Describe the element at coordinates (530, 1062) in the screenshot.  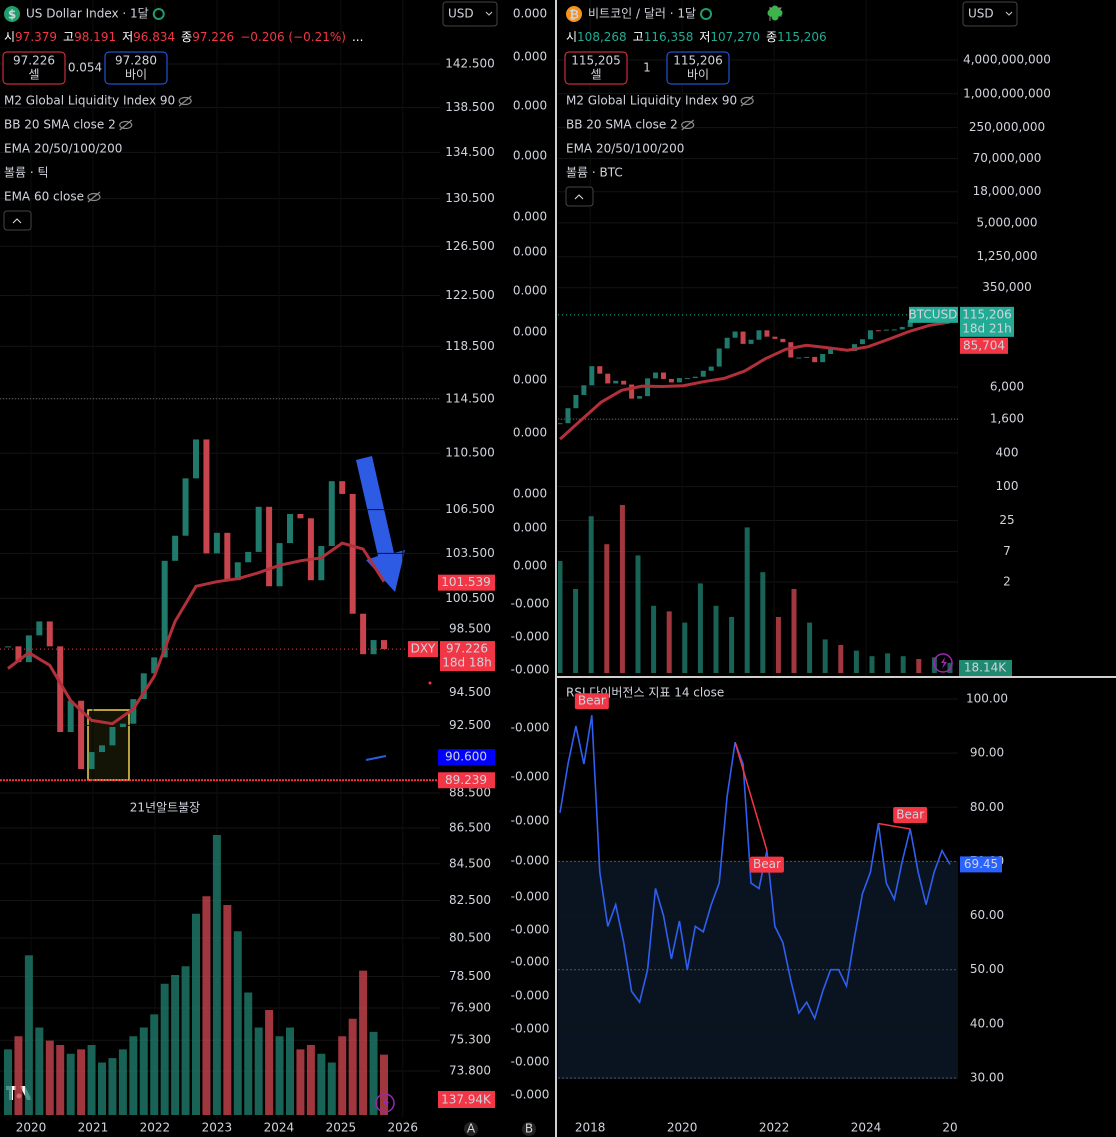
I see `y2-tick-label: -0.000` at that location.